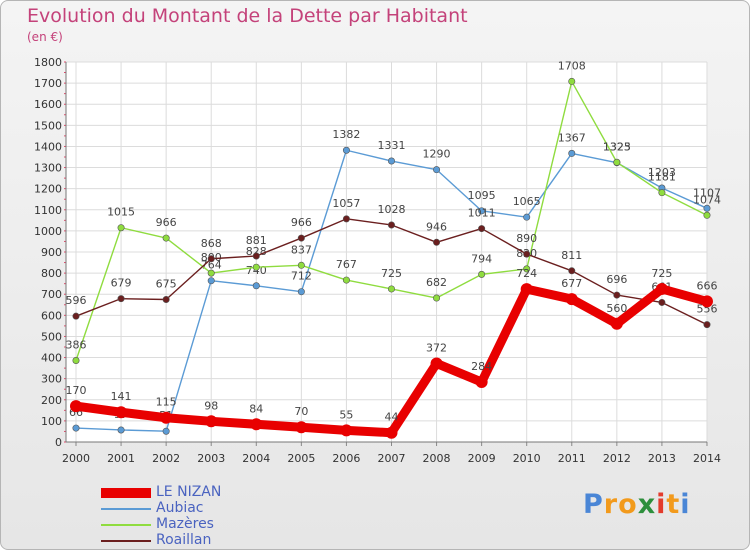  Describe the element at coordinates (211, 458) in the screenshot. I see `x-tick-label: 2003` at that location.